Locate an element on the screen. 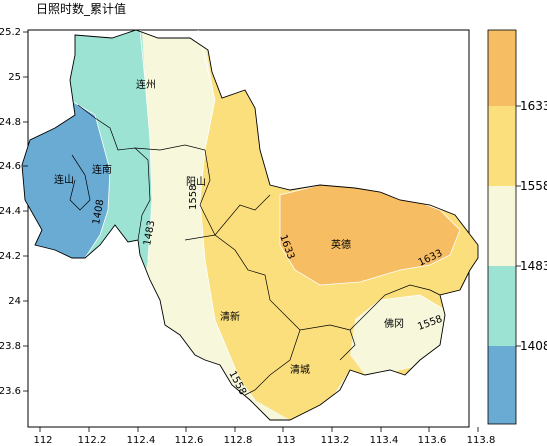 This screenshot has height=446, width=547. boundary-yangshan-qingxin is located at coordinates (267, 282).